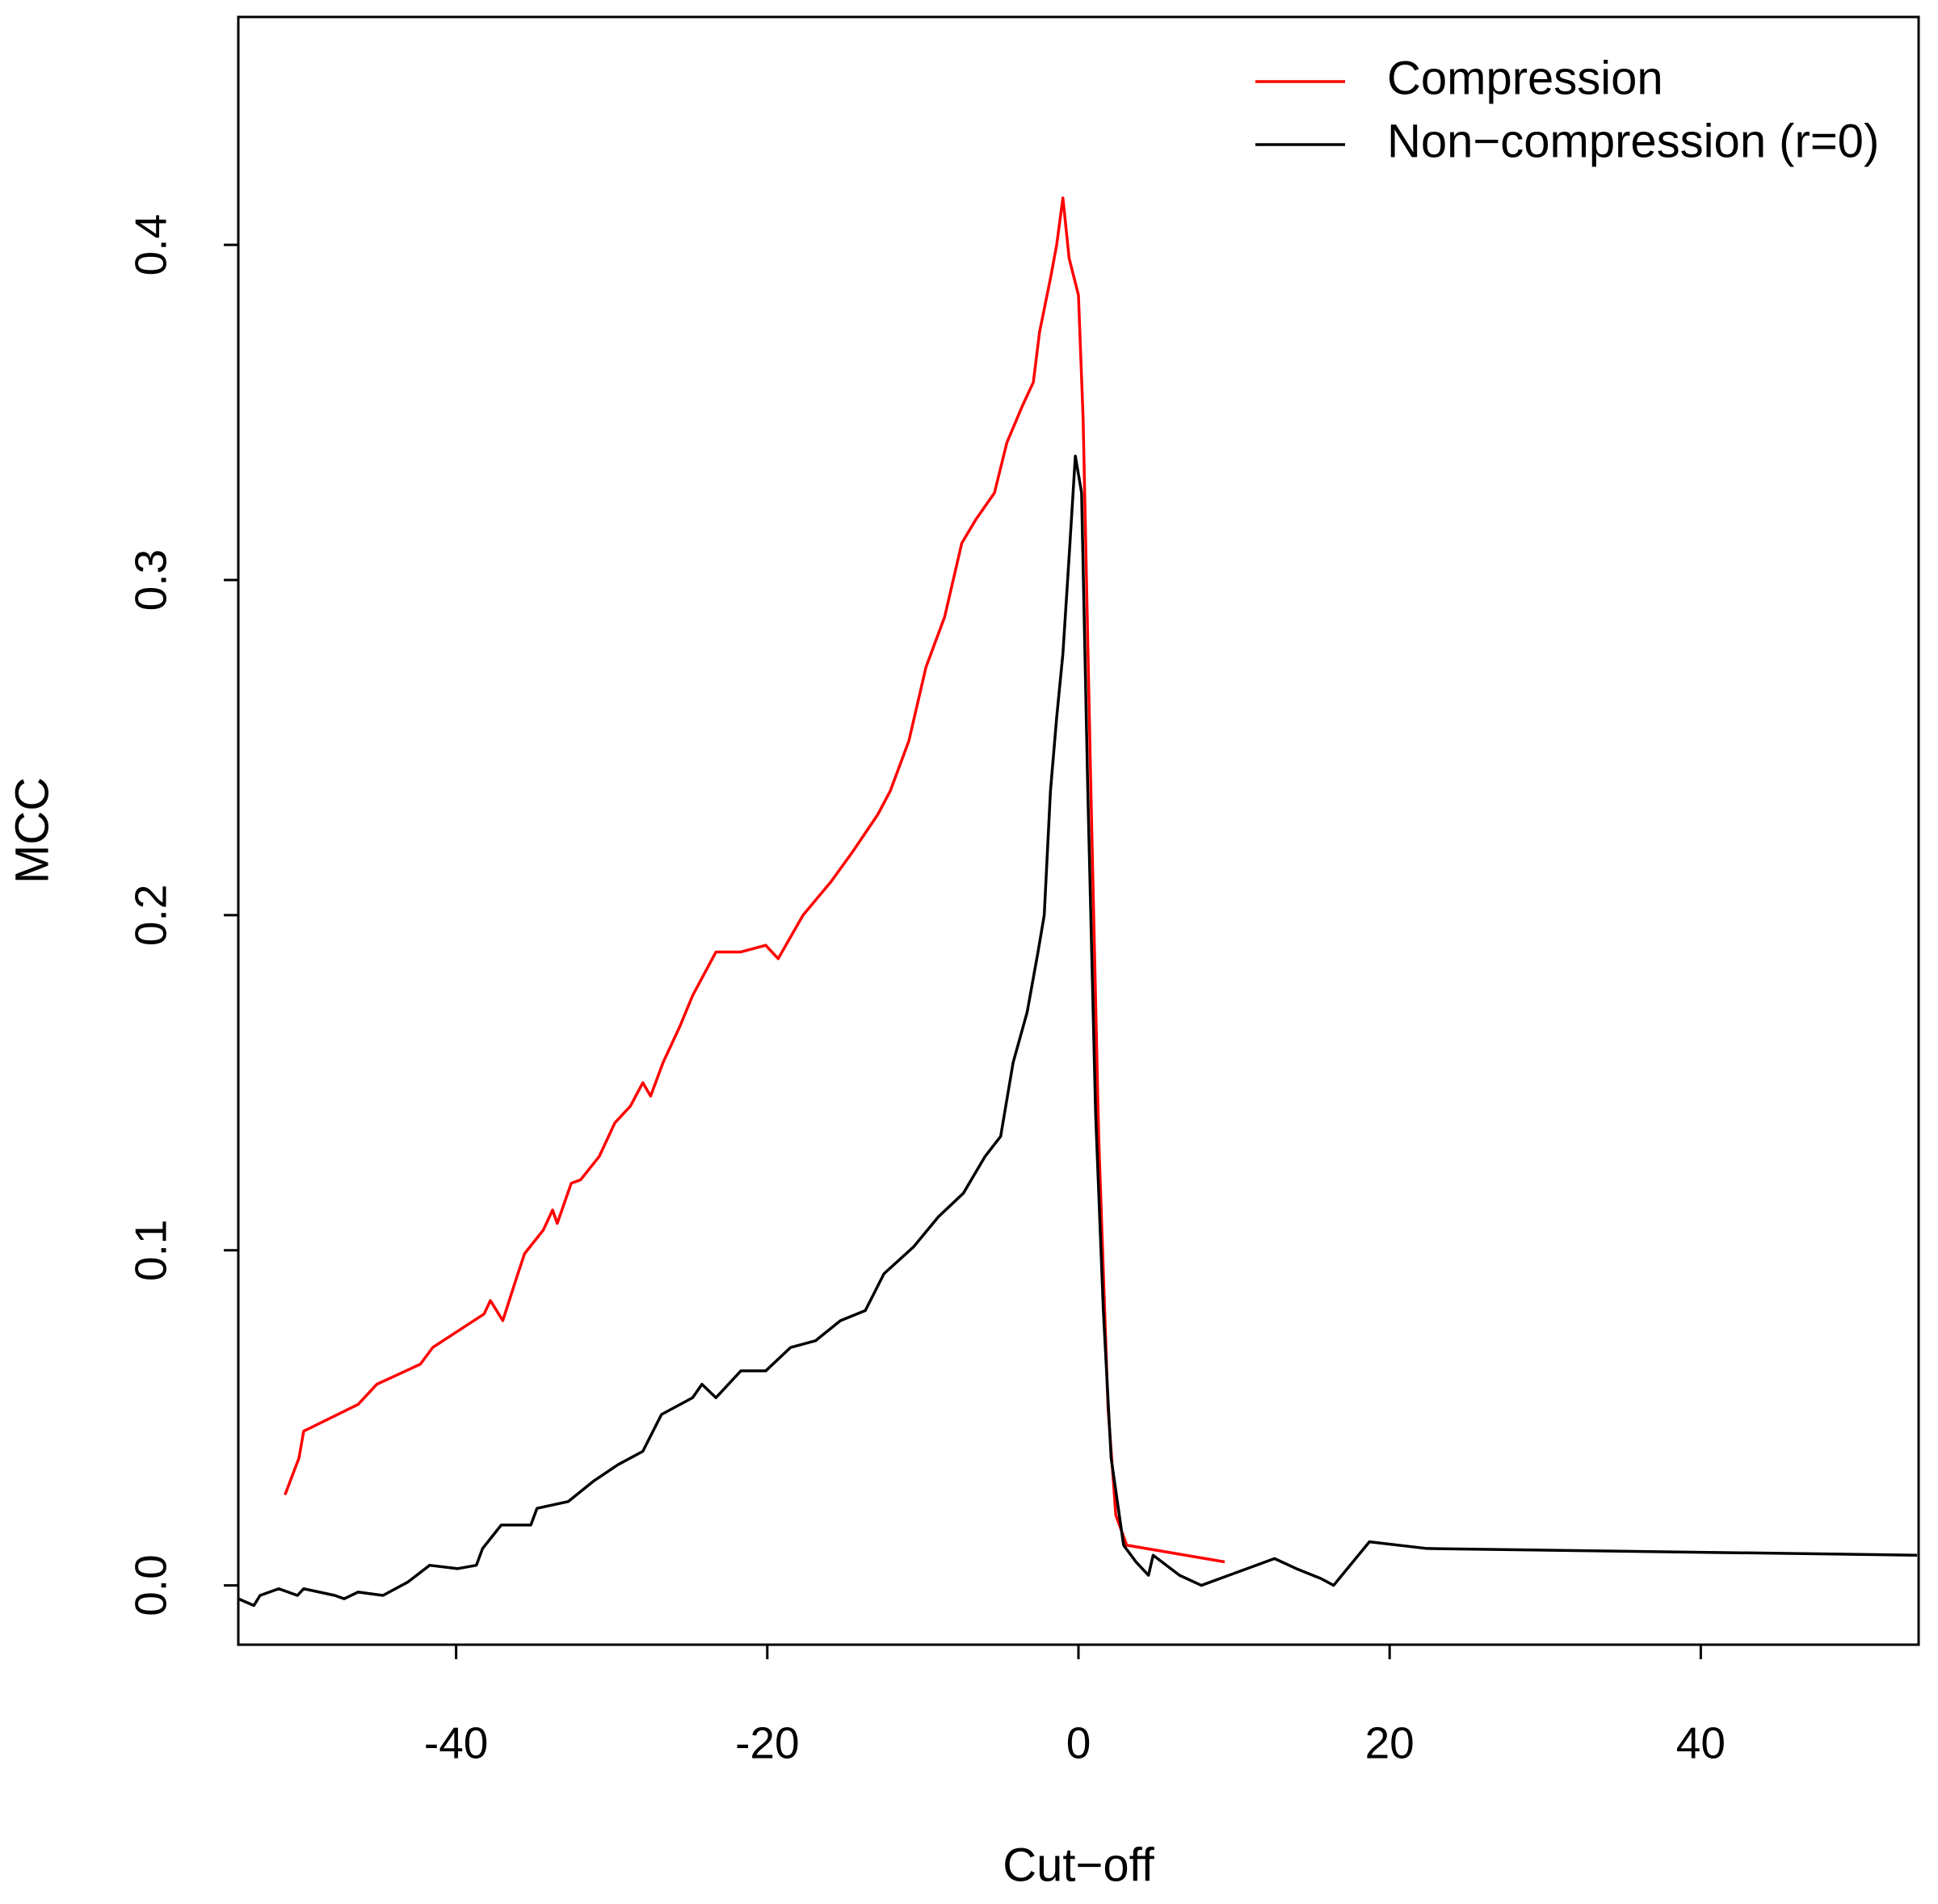 This screenshot has width=1938, height=1904. I want to click on legend-label: Non−compression (r=0), so click(1633, 141).